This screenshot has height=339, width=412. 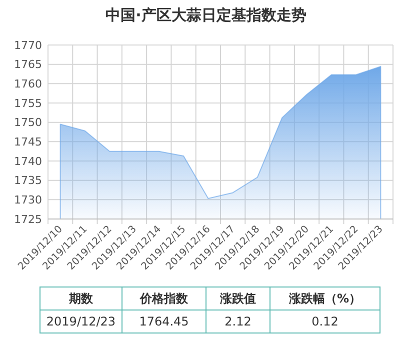 I want to click on y-tick-label: 1750, so click(x=28, y=123).